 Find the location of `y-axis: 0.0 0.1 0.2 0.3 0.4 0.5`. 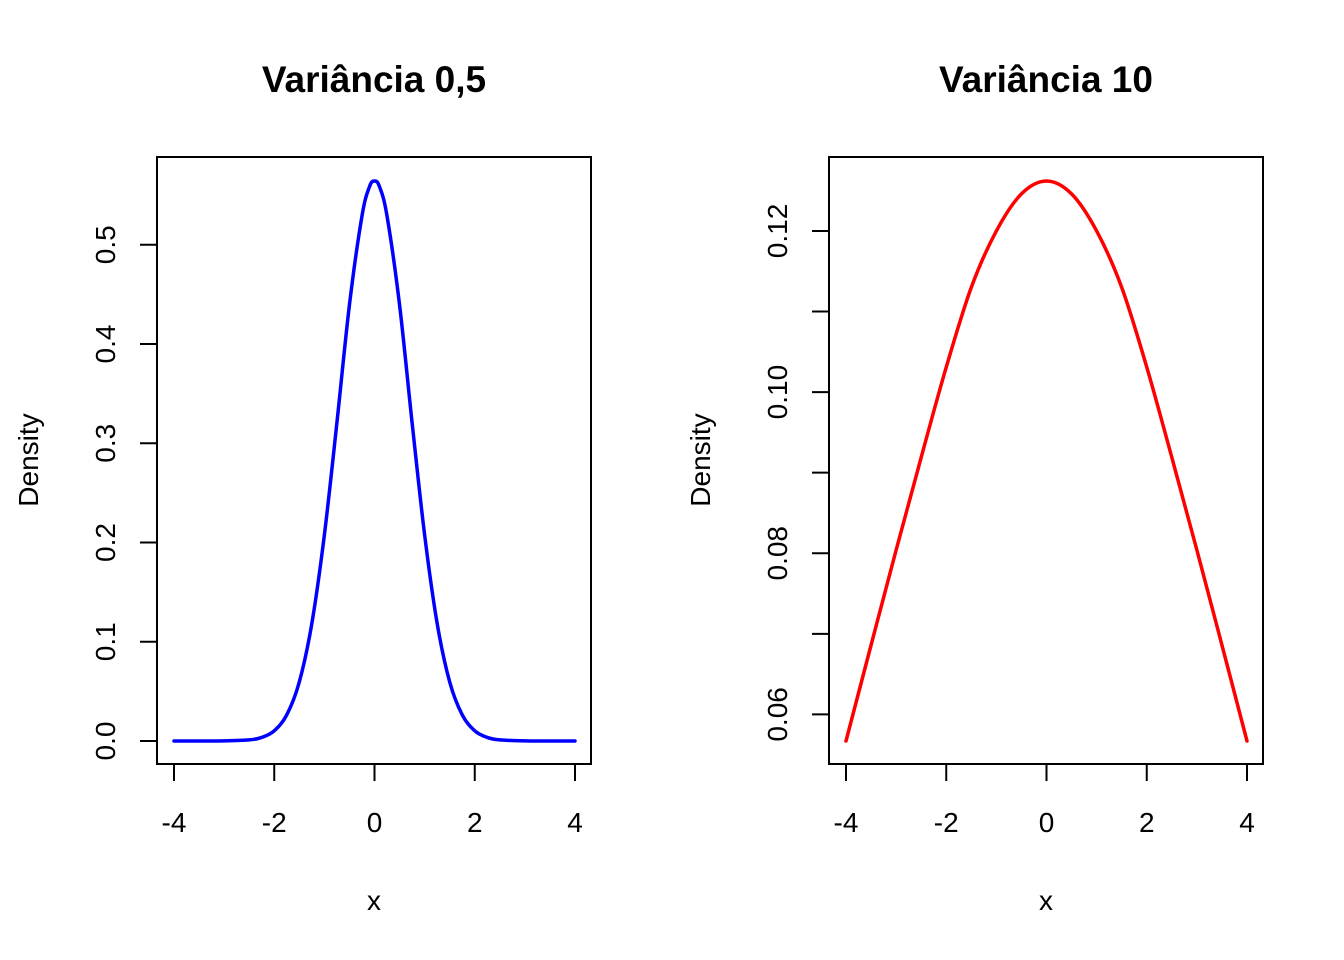

y-axis: 0.0 0.1 0.2 0.3 0.4 0.5 is located at coordinates (124, 493).